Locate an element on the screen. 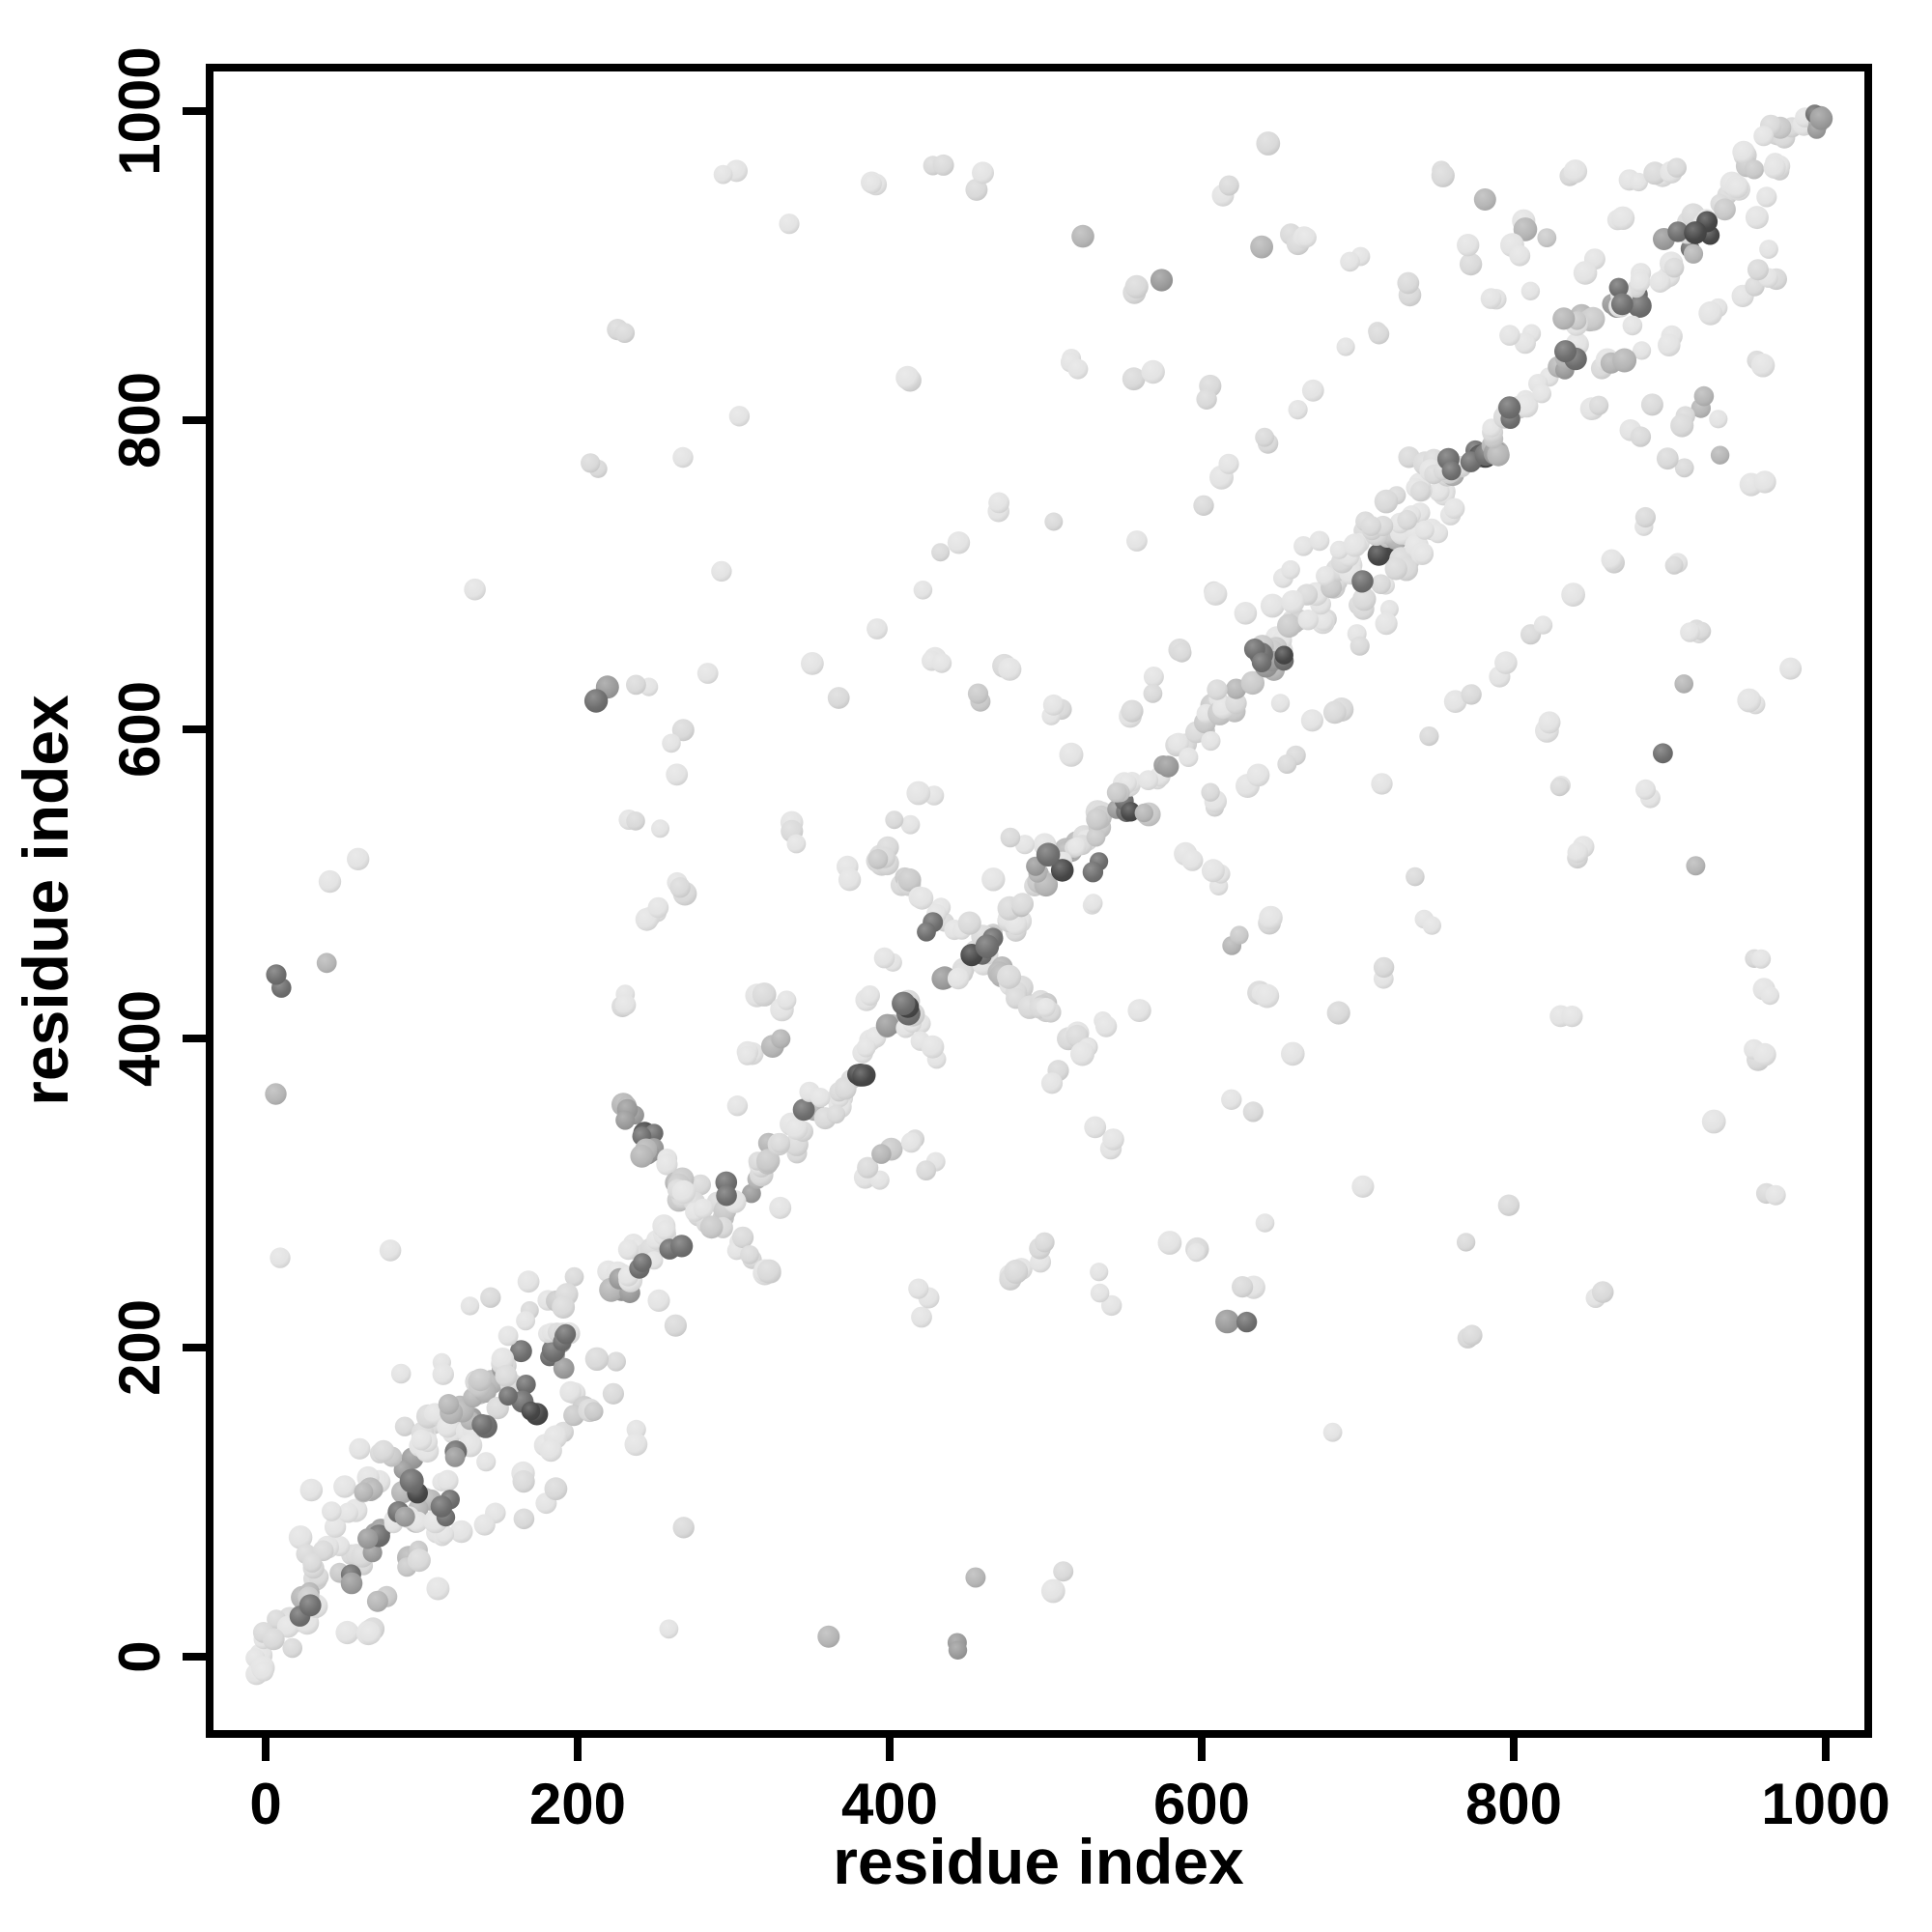 This screenshot has width=1932, height=1932. y-tick-label: 0 is located at coordinates (139, 1656).